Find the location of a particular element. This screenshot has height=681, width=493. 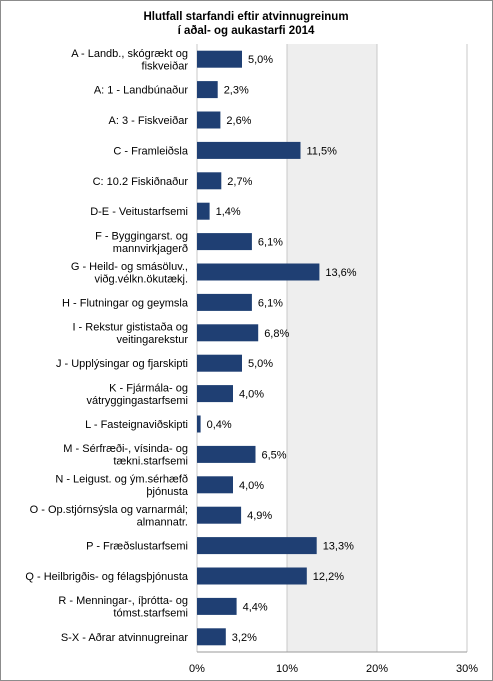

value-label: 2,3% is located at coordinates (236, 91).